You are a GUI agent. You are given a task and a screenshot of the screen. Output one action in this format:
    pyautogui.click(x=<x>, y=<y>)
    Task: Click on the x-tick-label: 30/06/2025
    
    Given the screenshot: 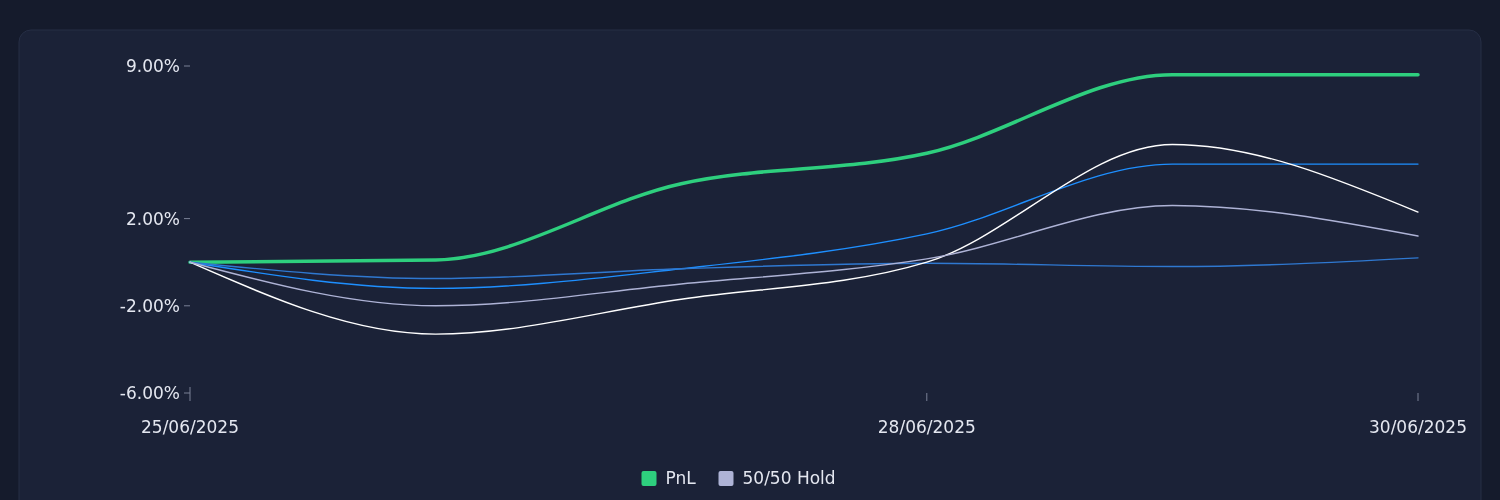 What is the action you would take?
    pyautogui.click(x=1418, y=427)
    